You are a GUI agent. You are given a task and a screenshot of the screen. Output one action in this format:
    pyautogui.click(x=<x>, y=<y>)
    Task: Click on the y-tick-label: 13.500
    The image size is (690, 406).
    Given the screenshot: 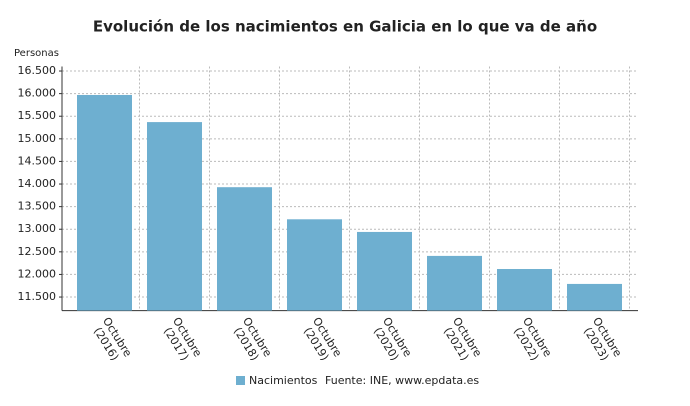 What is the action you would take?
    pyautogui.click(x=37, y=206)
    